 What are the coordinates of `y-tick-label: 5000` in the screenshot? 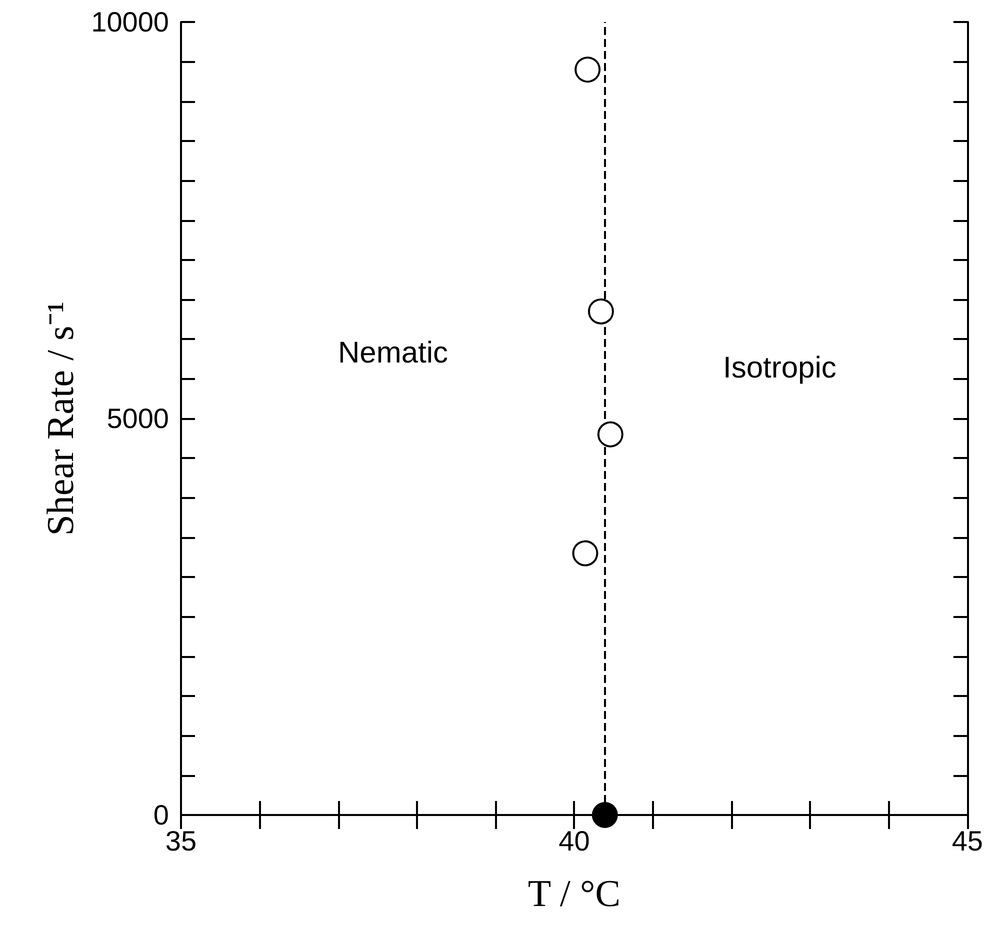 It's located at (137, 418).